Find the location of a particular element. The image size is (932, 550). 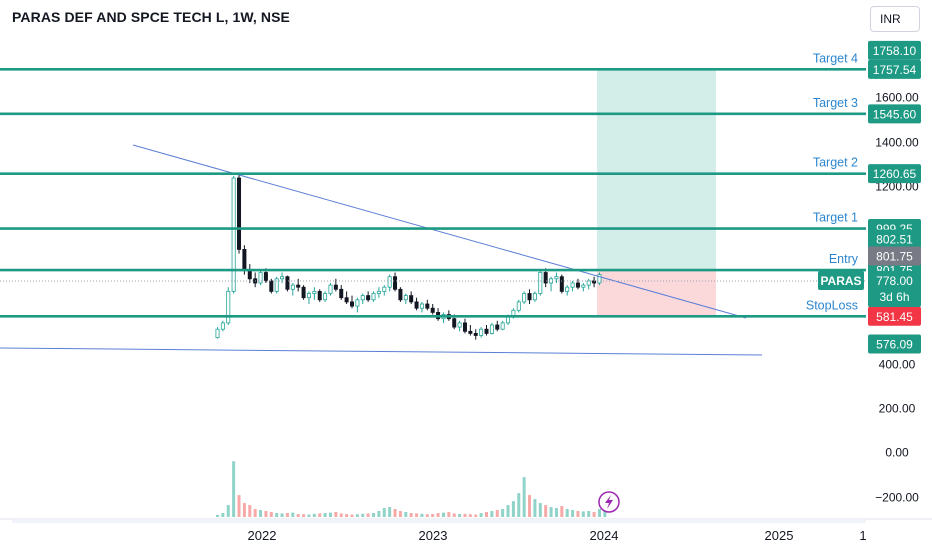

level-label: Target 2 is located at coordinates (835, 163).